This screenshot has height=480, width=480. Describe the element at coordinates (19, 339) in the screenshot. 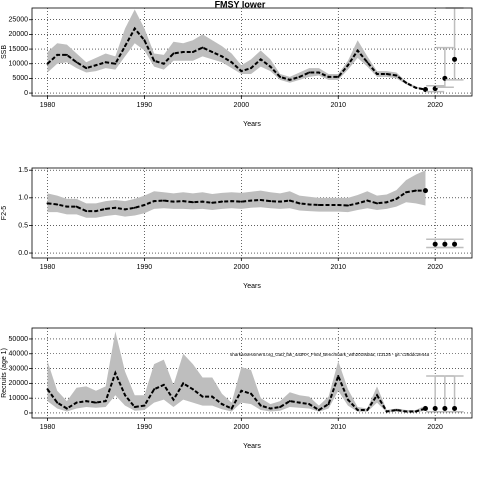

I see `y-tick-label: 50000` at that location.